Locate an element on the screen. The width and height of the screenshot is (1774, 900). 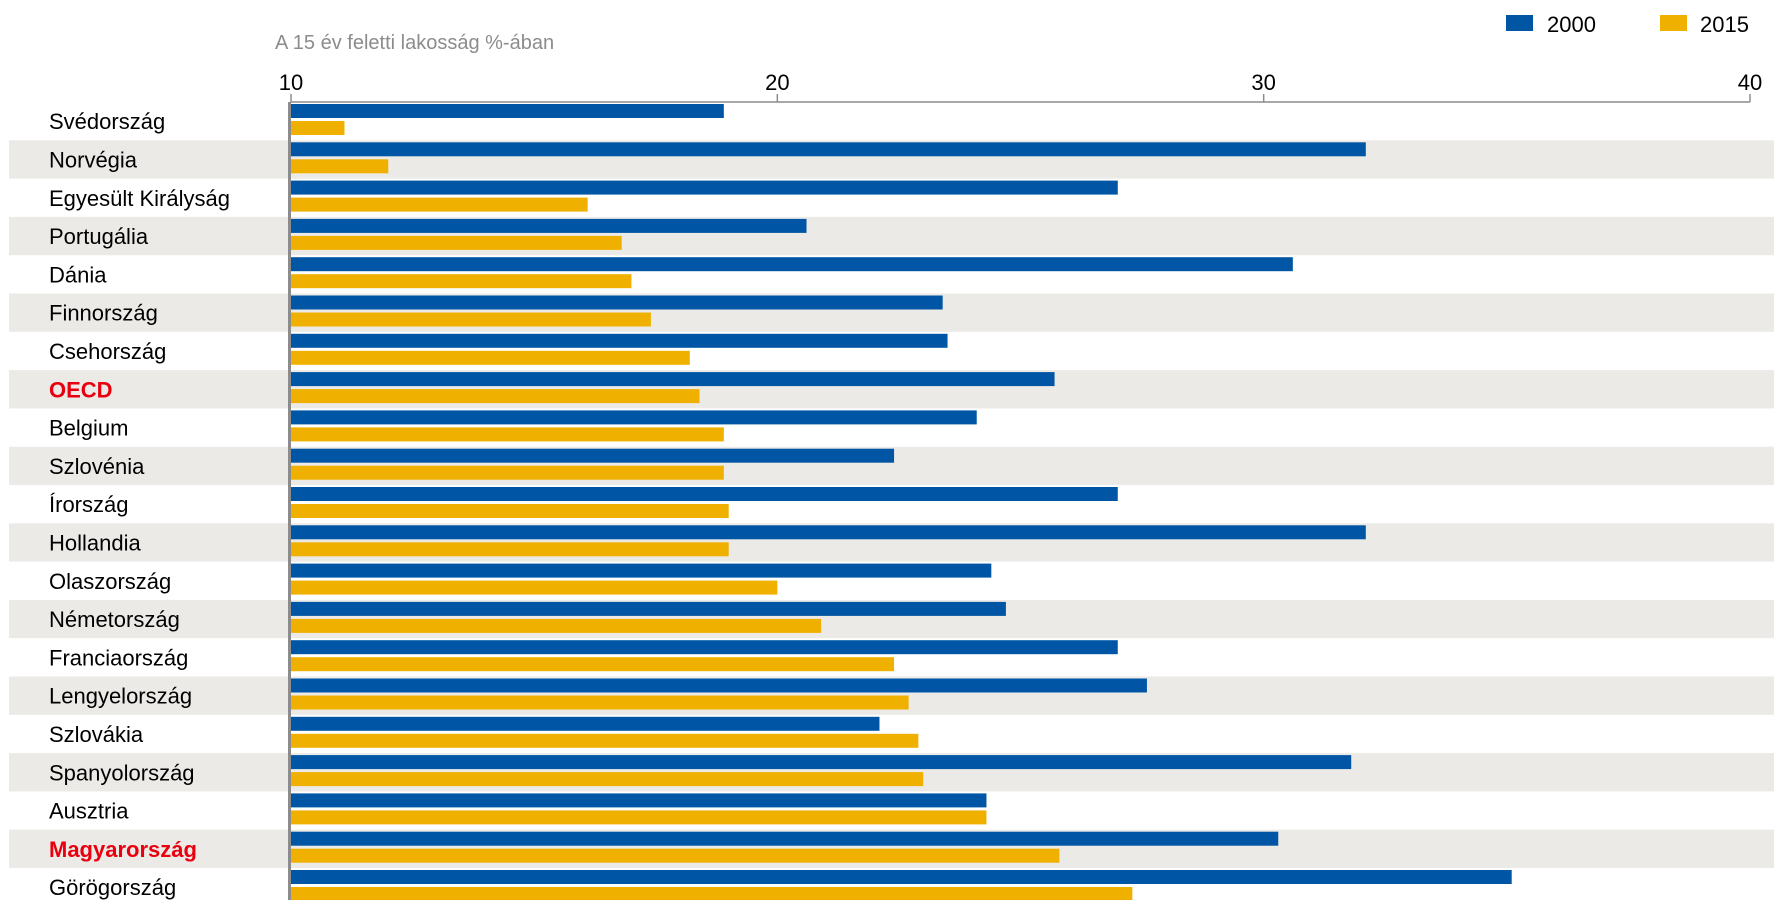
legend-label-2000: 2000 is located at coordinates (1571, 24).